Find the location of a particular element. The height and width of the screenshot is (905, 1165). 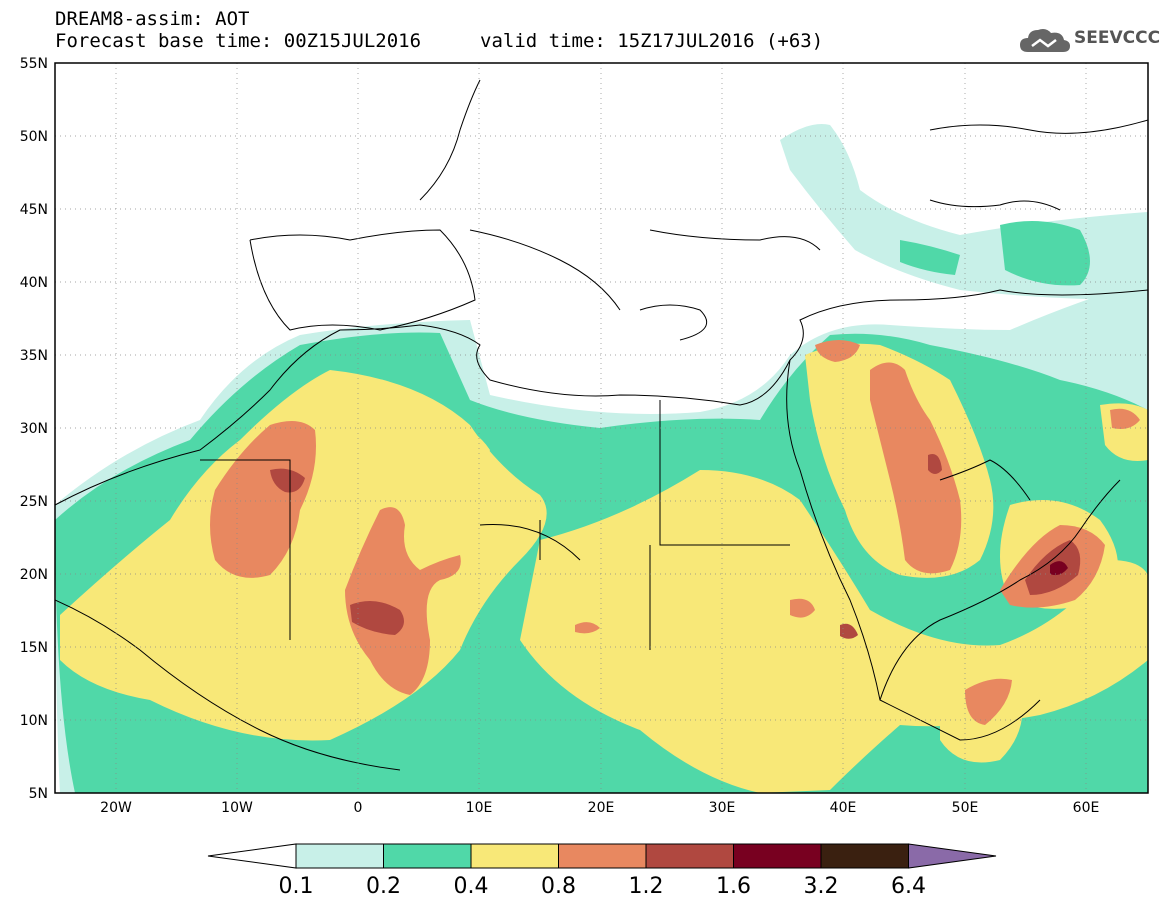

colorbar-label: 3.2 is located at coordinates (821, 886).